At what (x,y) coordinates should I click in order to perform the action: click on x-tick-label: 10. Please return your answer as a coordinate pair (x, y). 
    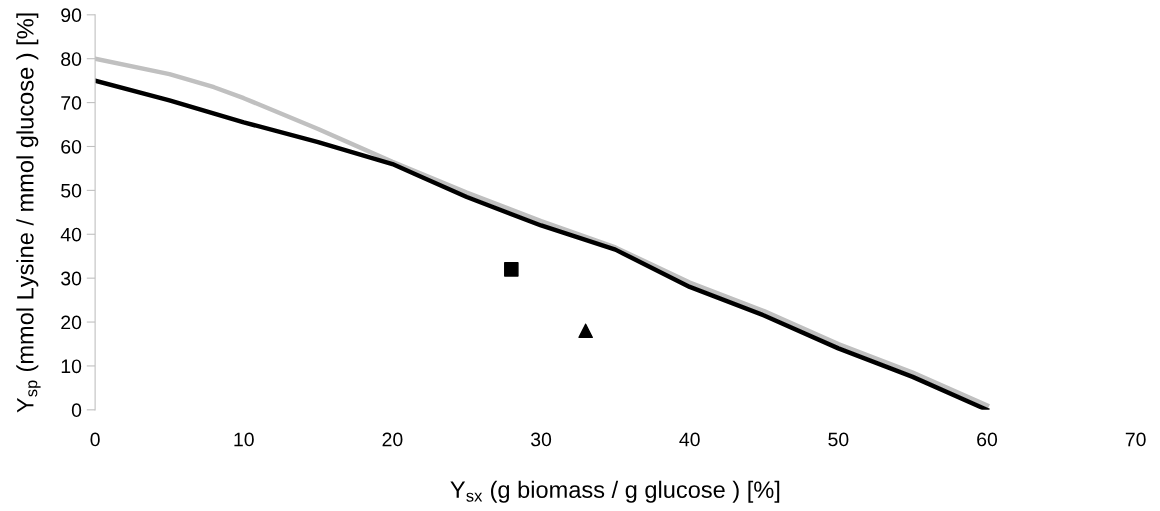
    Looking at the image, I should click on (244, 439).